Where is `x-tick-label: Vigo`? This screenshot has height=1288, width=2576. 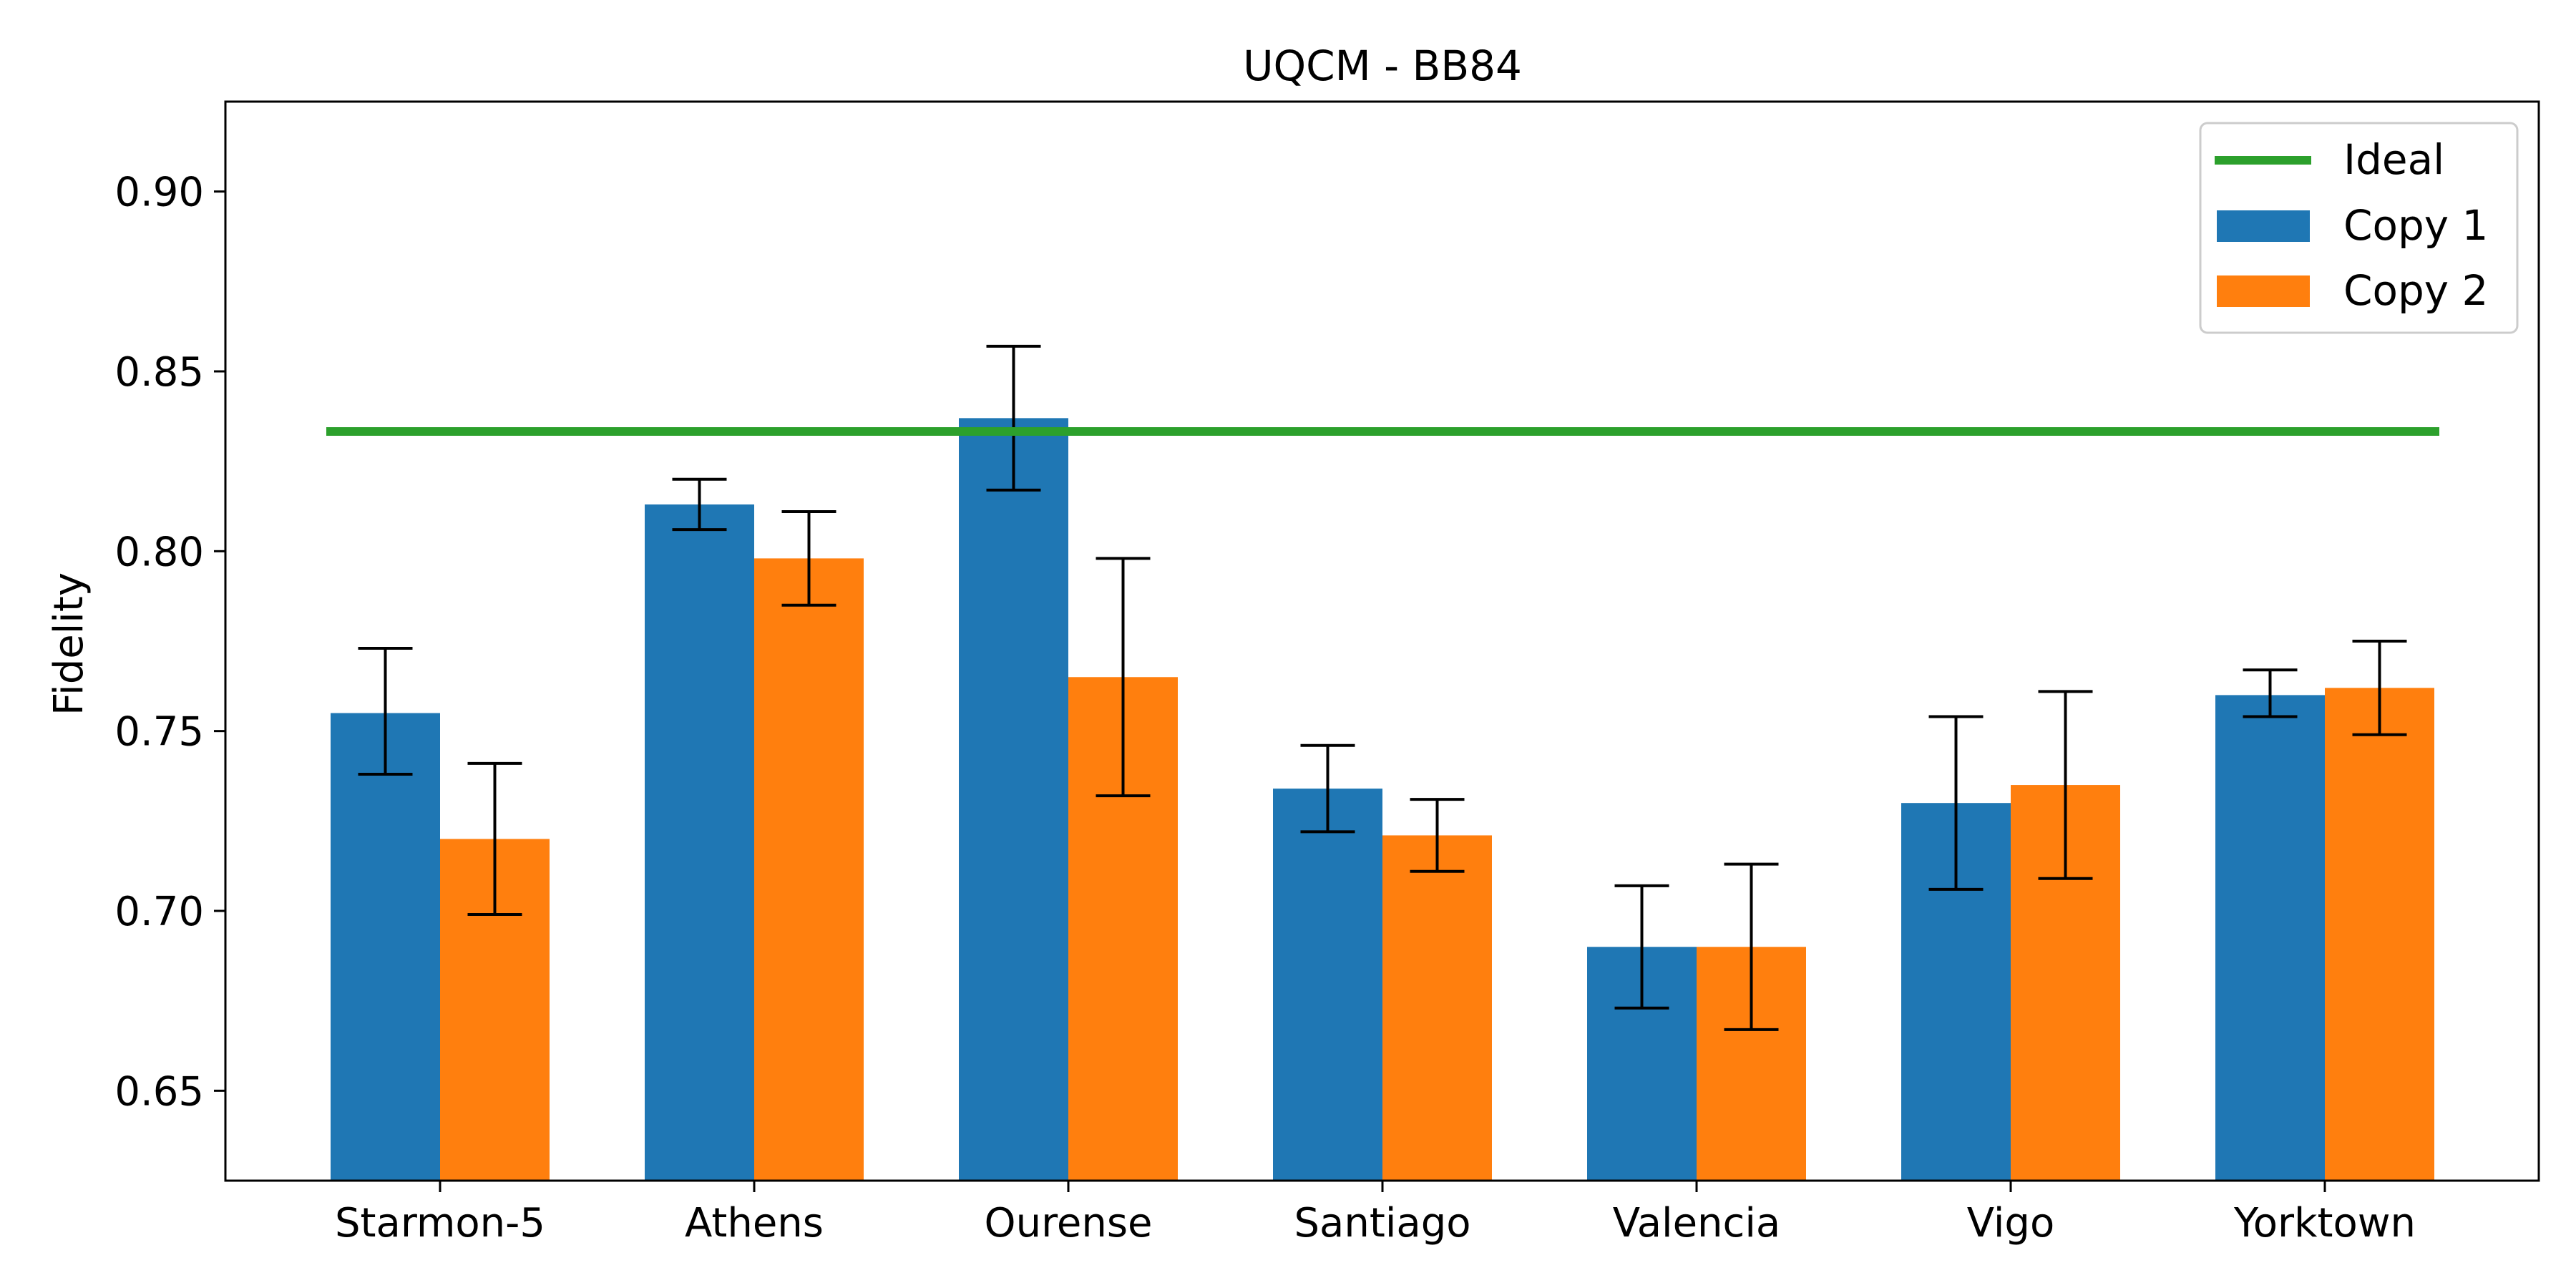 x-tick-label: Vigo is located at coordinates (2010, 1223).